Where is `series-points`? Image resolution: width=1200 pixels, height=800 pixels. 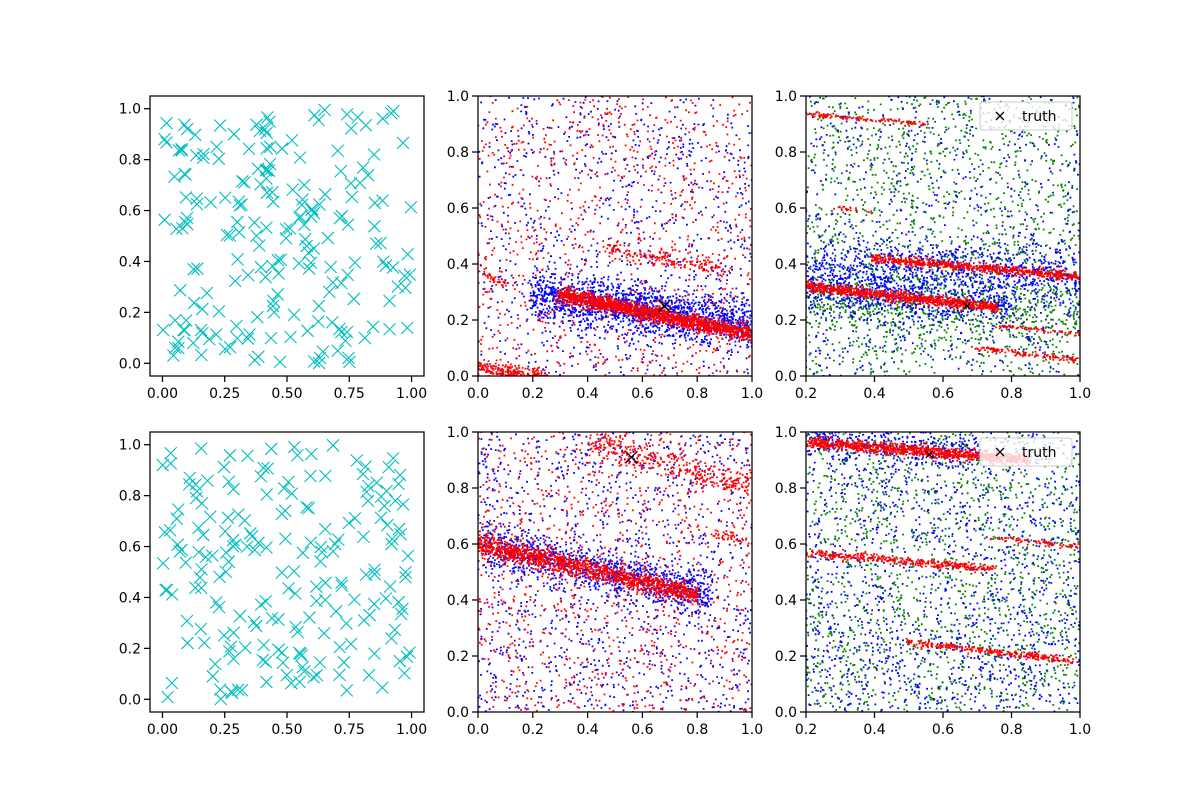 series-points is located at coordinates (287, 236).